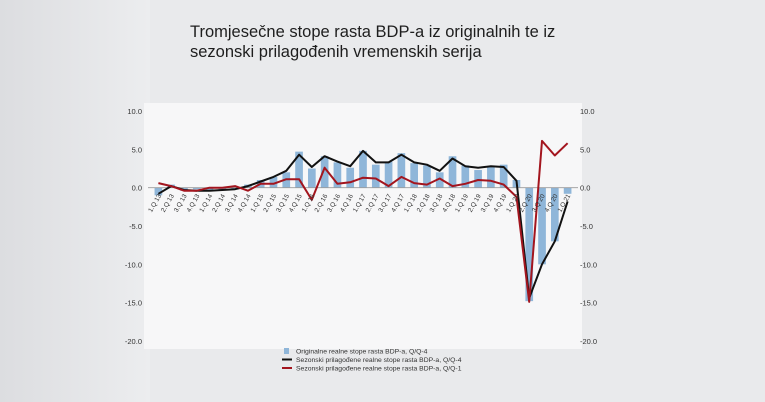 The height and width of the screenshot is (402, 765). Describe the element at coordinates (588, 341) in the screenshot. I see `y-tick-label-right: -20.0` at that location.